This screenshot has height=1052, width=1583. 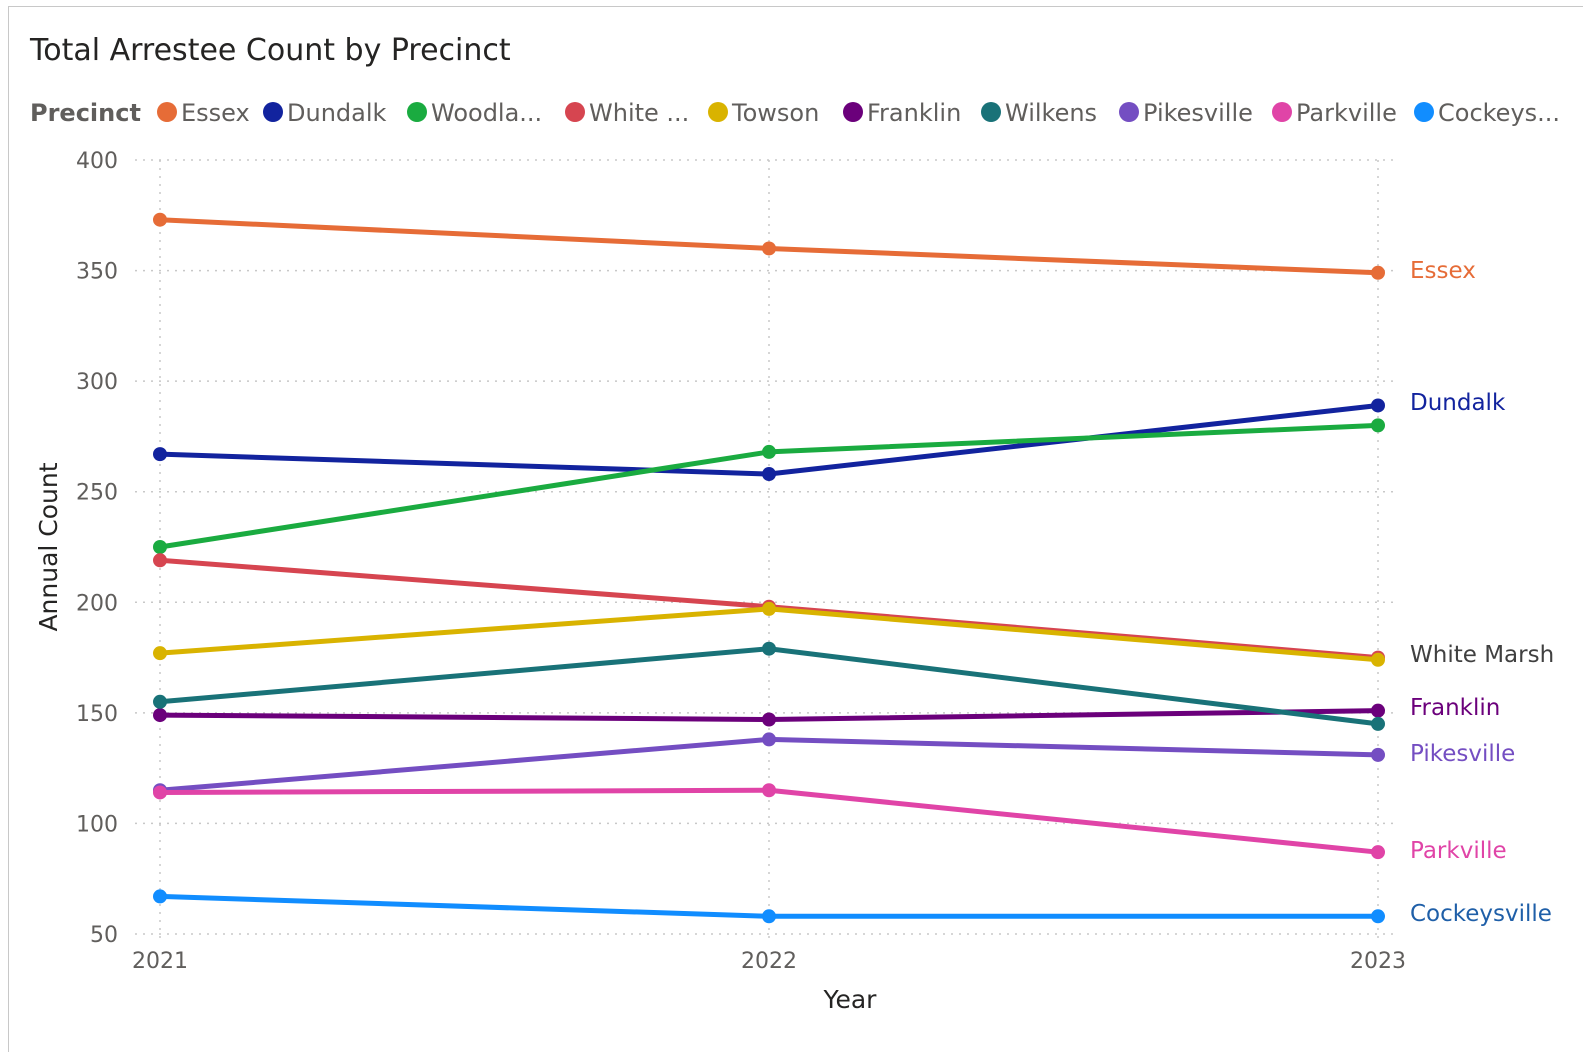 I want to click on legend-label: Franklin, so click(x=914, y=113).